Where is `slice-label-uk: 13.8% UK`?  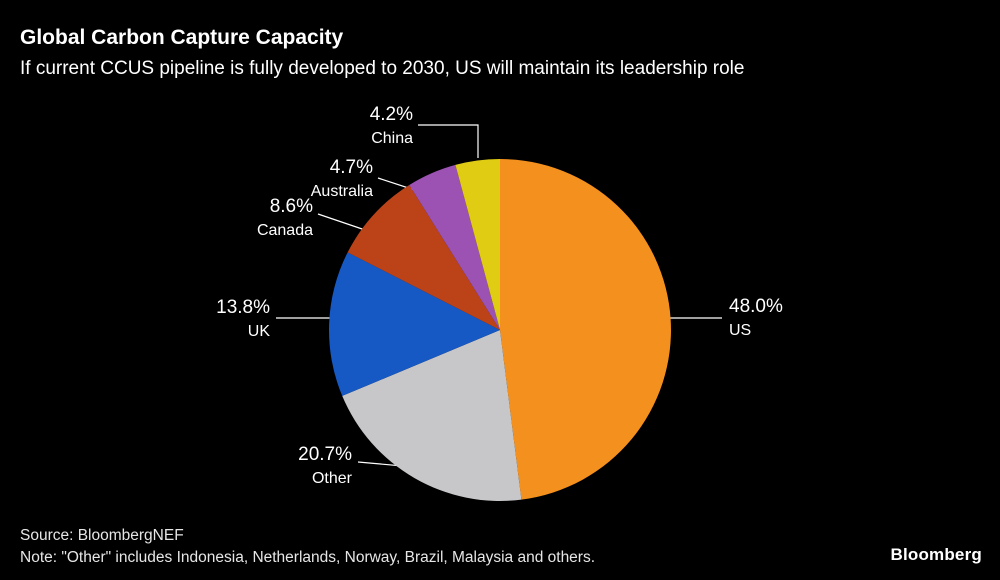
slice-label-uk: 13.8% UK is located at coordinates (185, 319).